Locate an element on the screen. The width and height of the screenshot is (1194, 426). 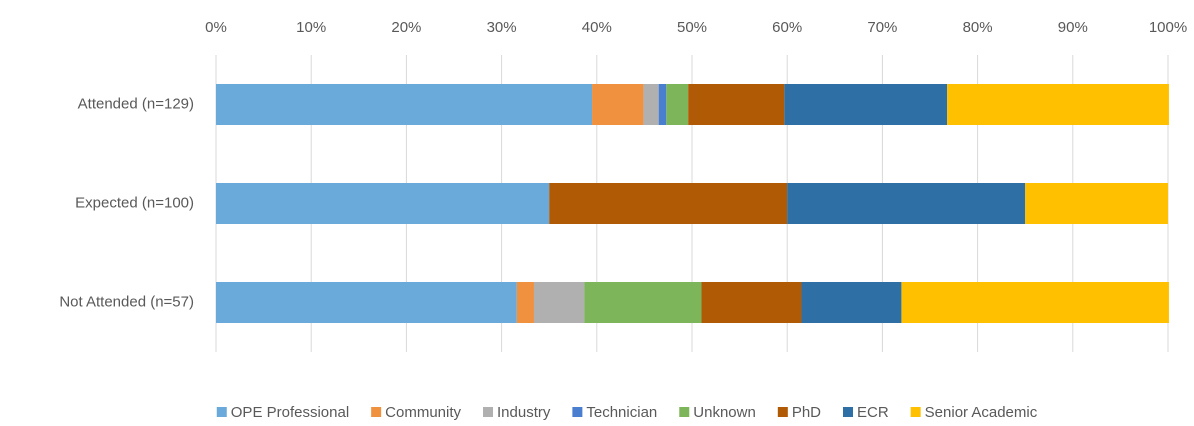
legend-label: Unknown is located at coordinates (724, 412).